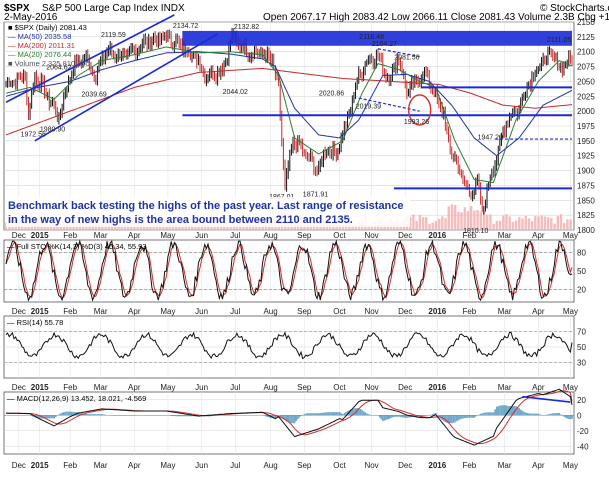 The height and width of the screenshot is (484, 609). I want to click on macd-y-tick-label: -40, so click(583, 446).